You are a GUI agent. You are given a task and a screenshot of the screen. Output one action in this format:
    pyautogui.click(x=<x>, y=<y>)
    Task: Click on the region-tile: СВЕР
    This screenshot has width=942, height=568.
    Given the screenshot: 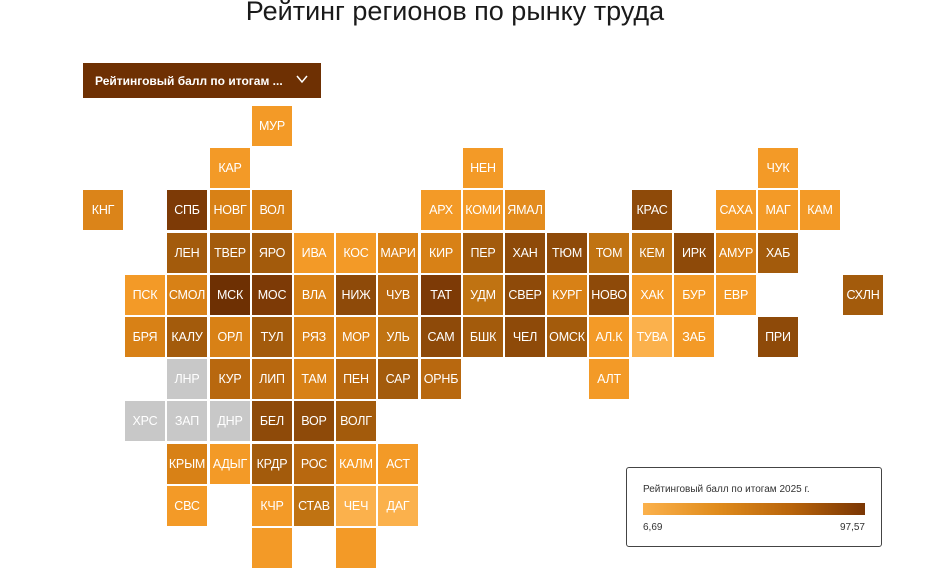 What is the action you would take?
    pyautogui.click(x=525, y=295)
    